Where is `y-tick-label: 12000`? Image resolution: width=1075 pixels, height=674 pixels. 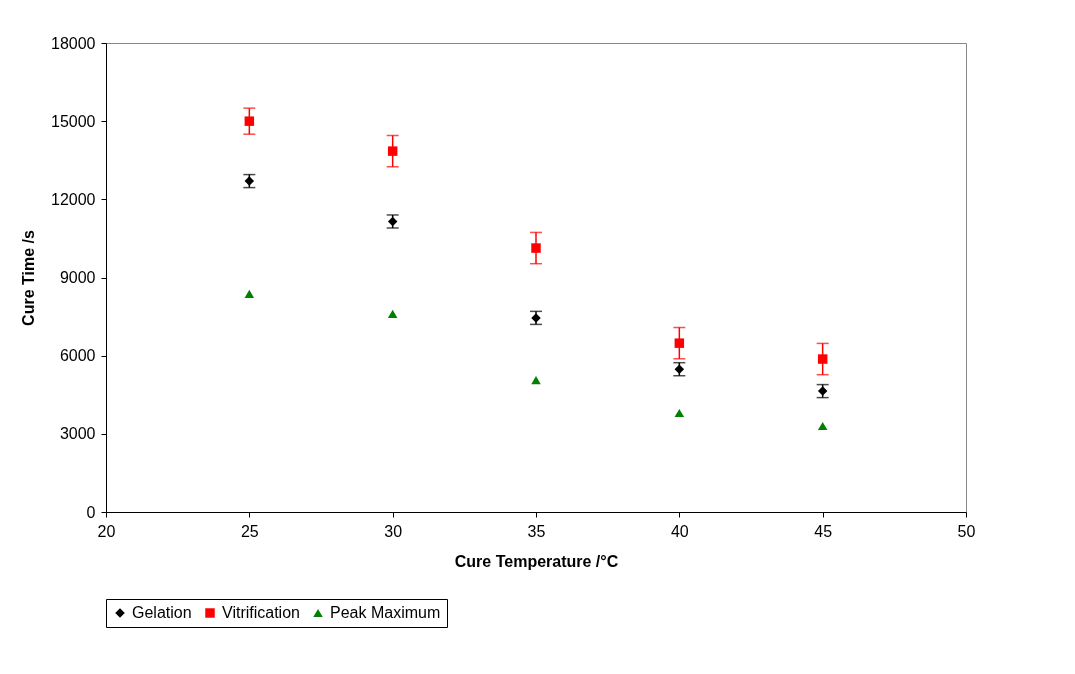
y-tick-label: 12000 is located at coordinates (73, 199).